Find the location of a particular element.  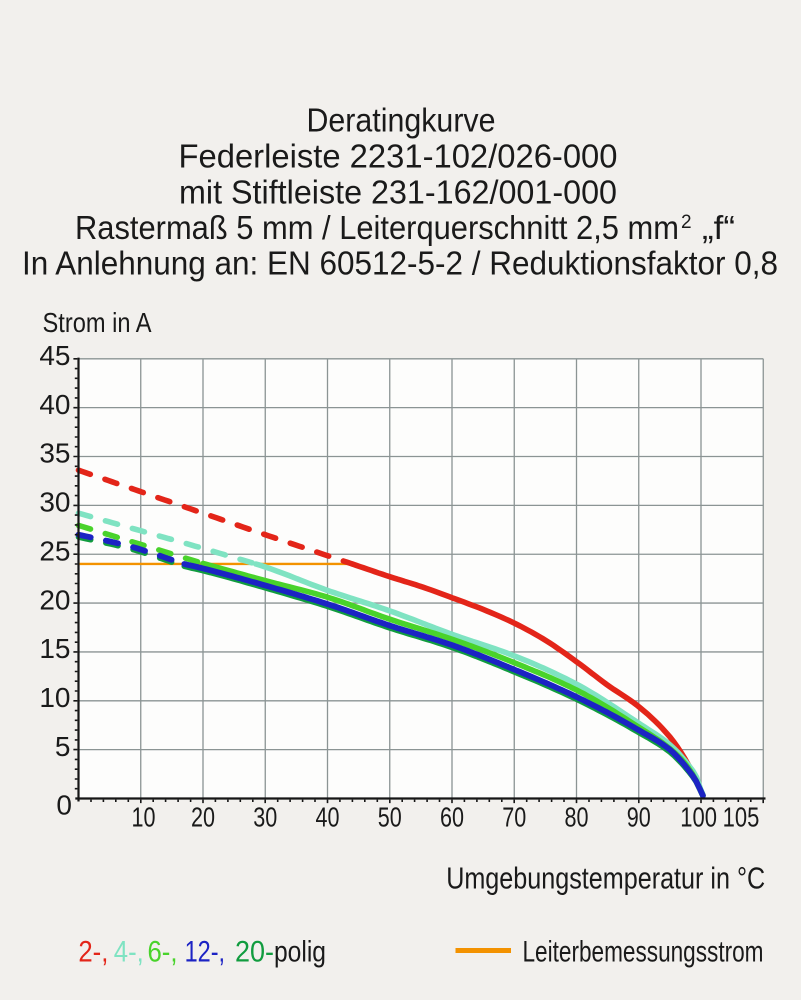

svg-text: Federleiste 2231-102/026-000 is located at coordinates (398, 156).